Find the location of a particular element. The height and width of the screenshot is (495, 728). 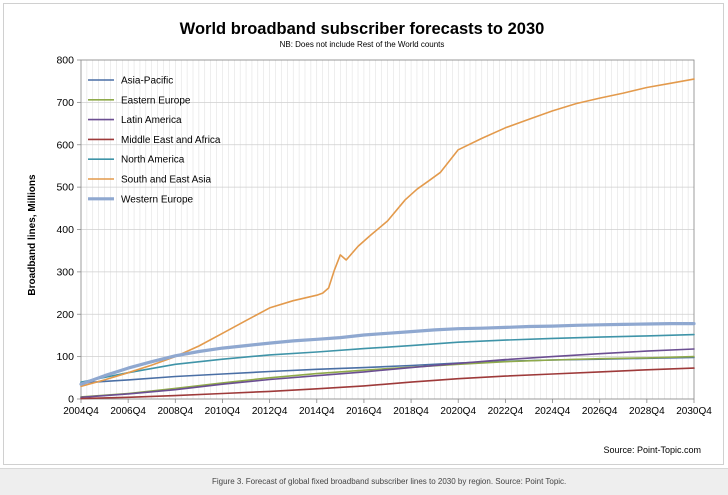

x-tick-label: 2030Q4 is located at coordinates (694, 411).